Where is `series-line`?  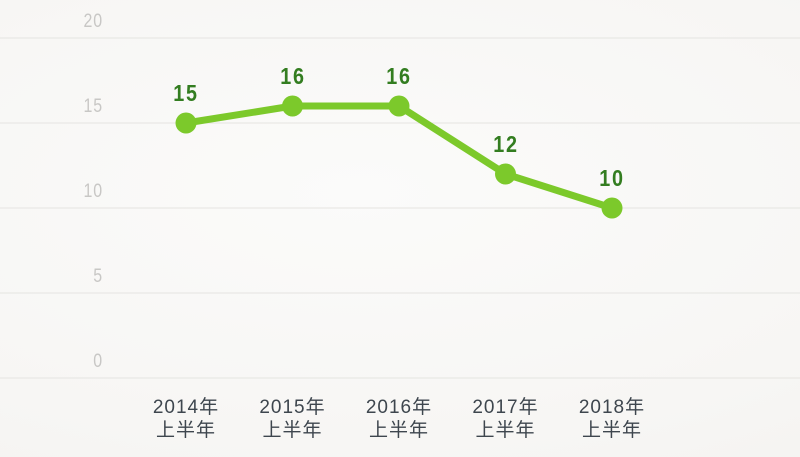 series-line is located at coordinates (399, 157).